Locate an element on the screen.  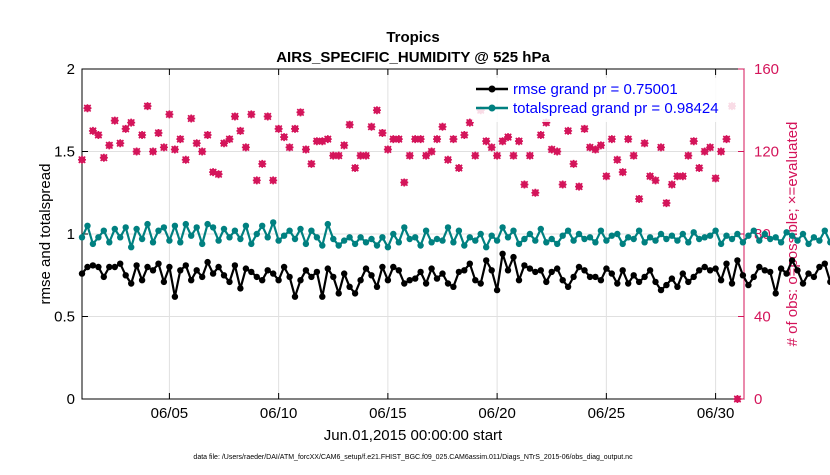
y-right-tick-label: 160 is located at coordinates (766, 69).